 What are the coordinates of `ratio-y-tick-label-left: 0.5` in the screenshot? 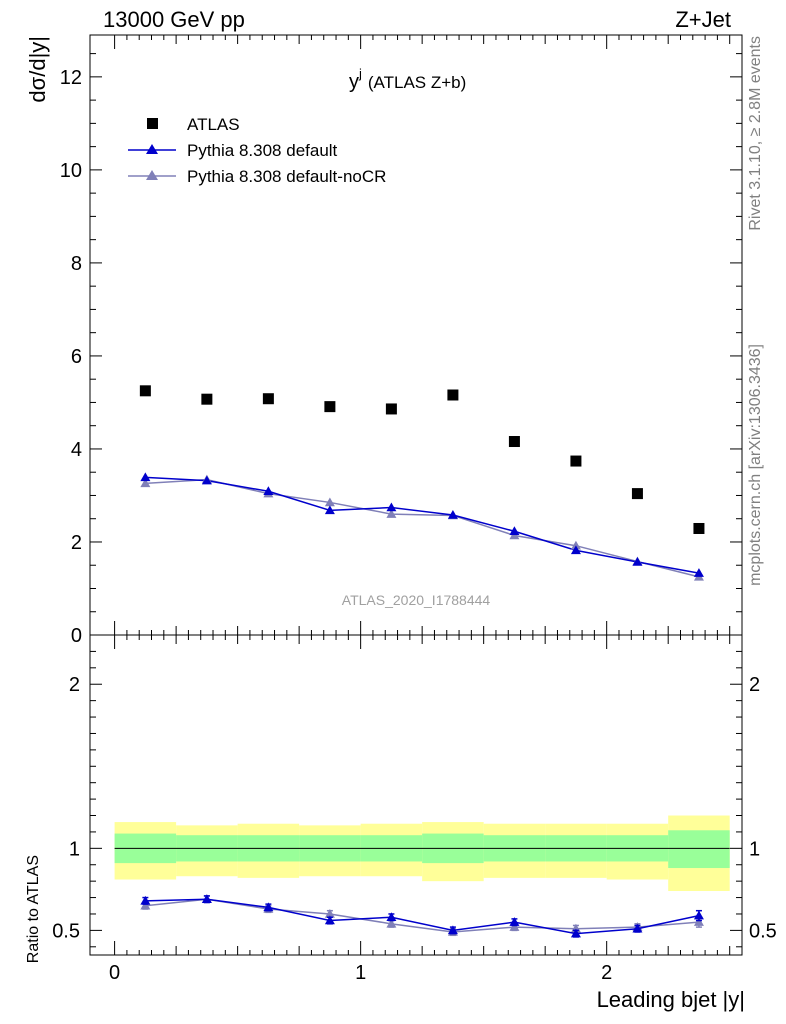 It's located at (66, 931).